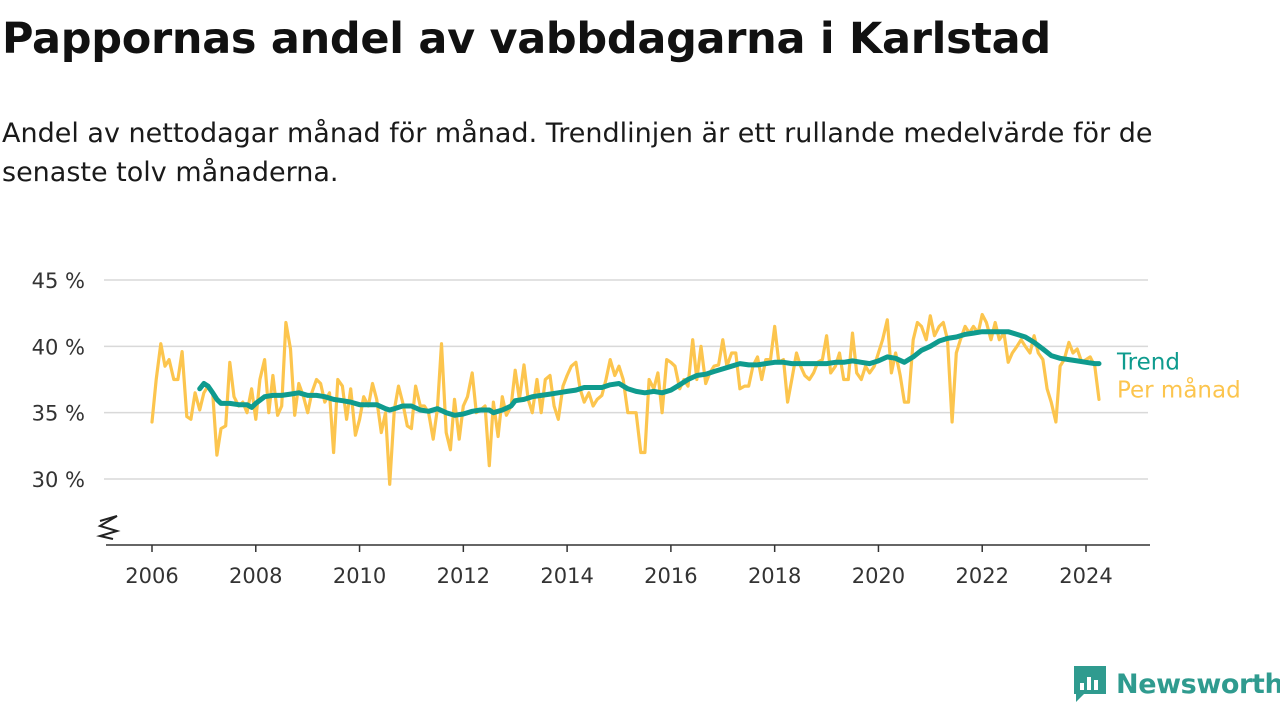 This screenshot has width=1280, height=720. What do you see at coordinates (58, 347) in the screenshot?
I see `y-tick-label: 40 %` at bounding box center [58, 347].